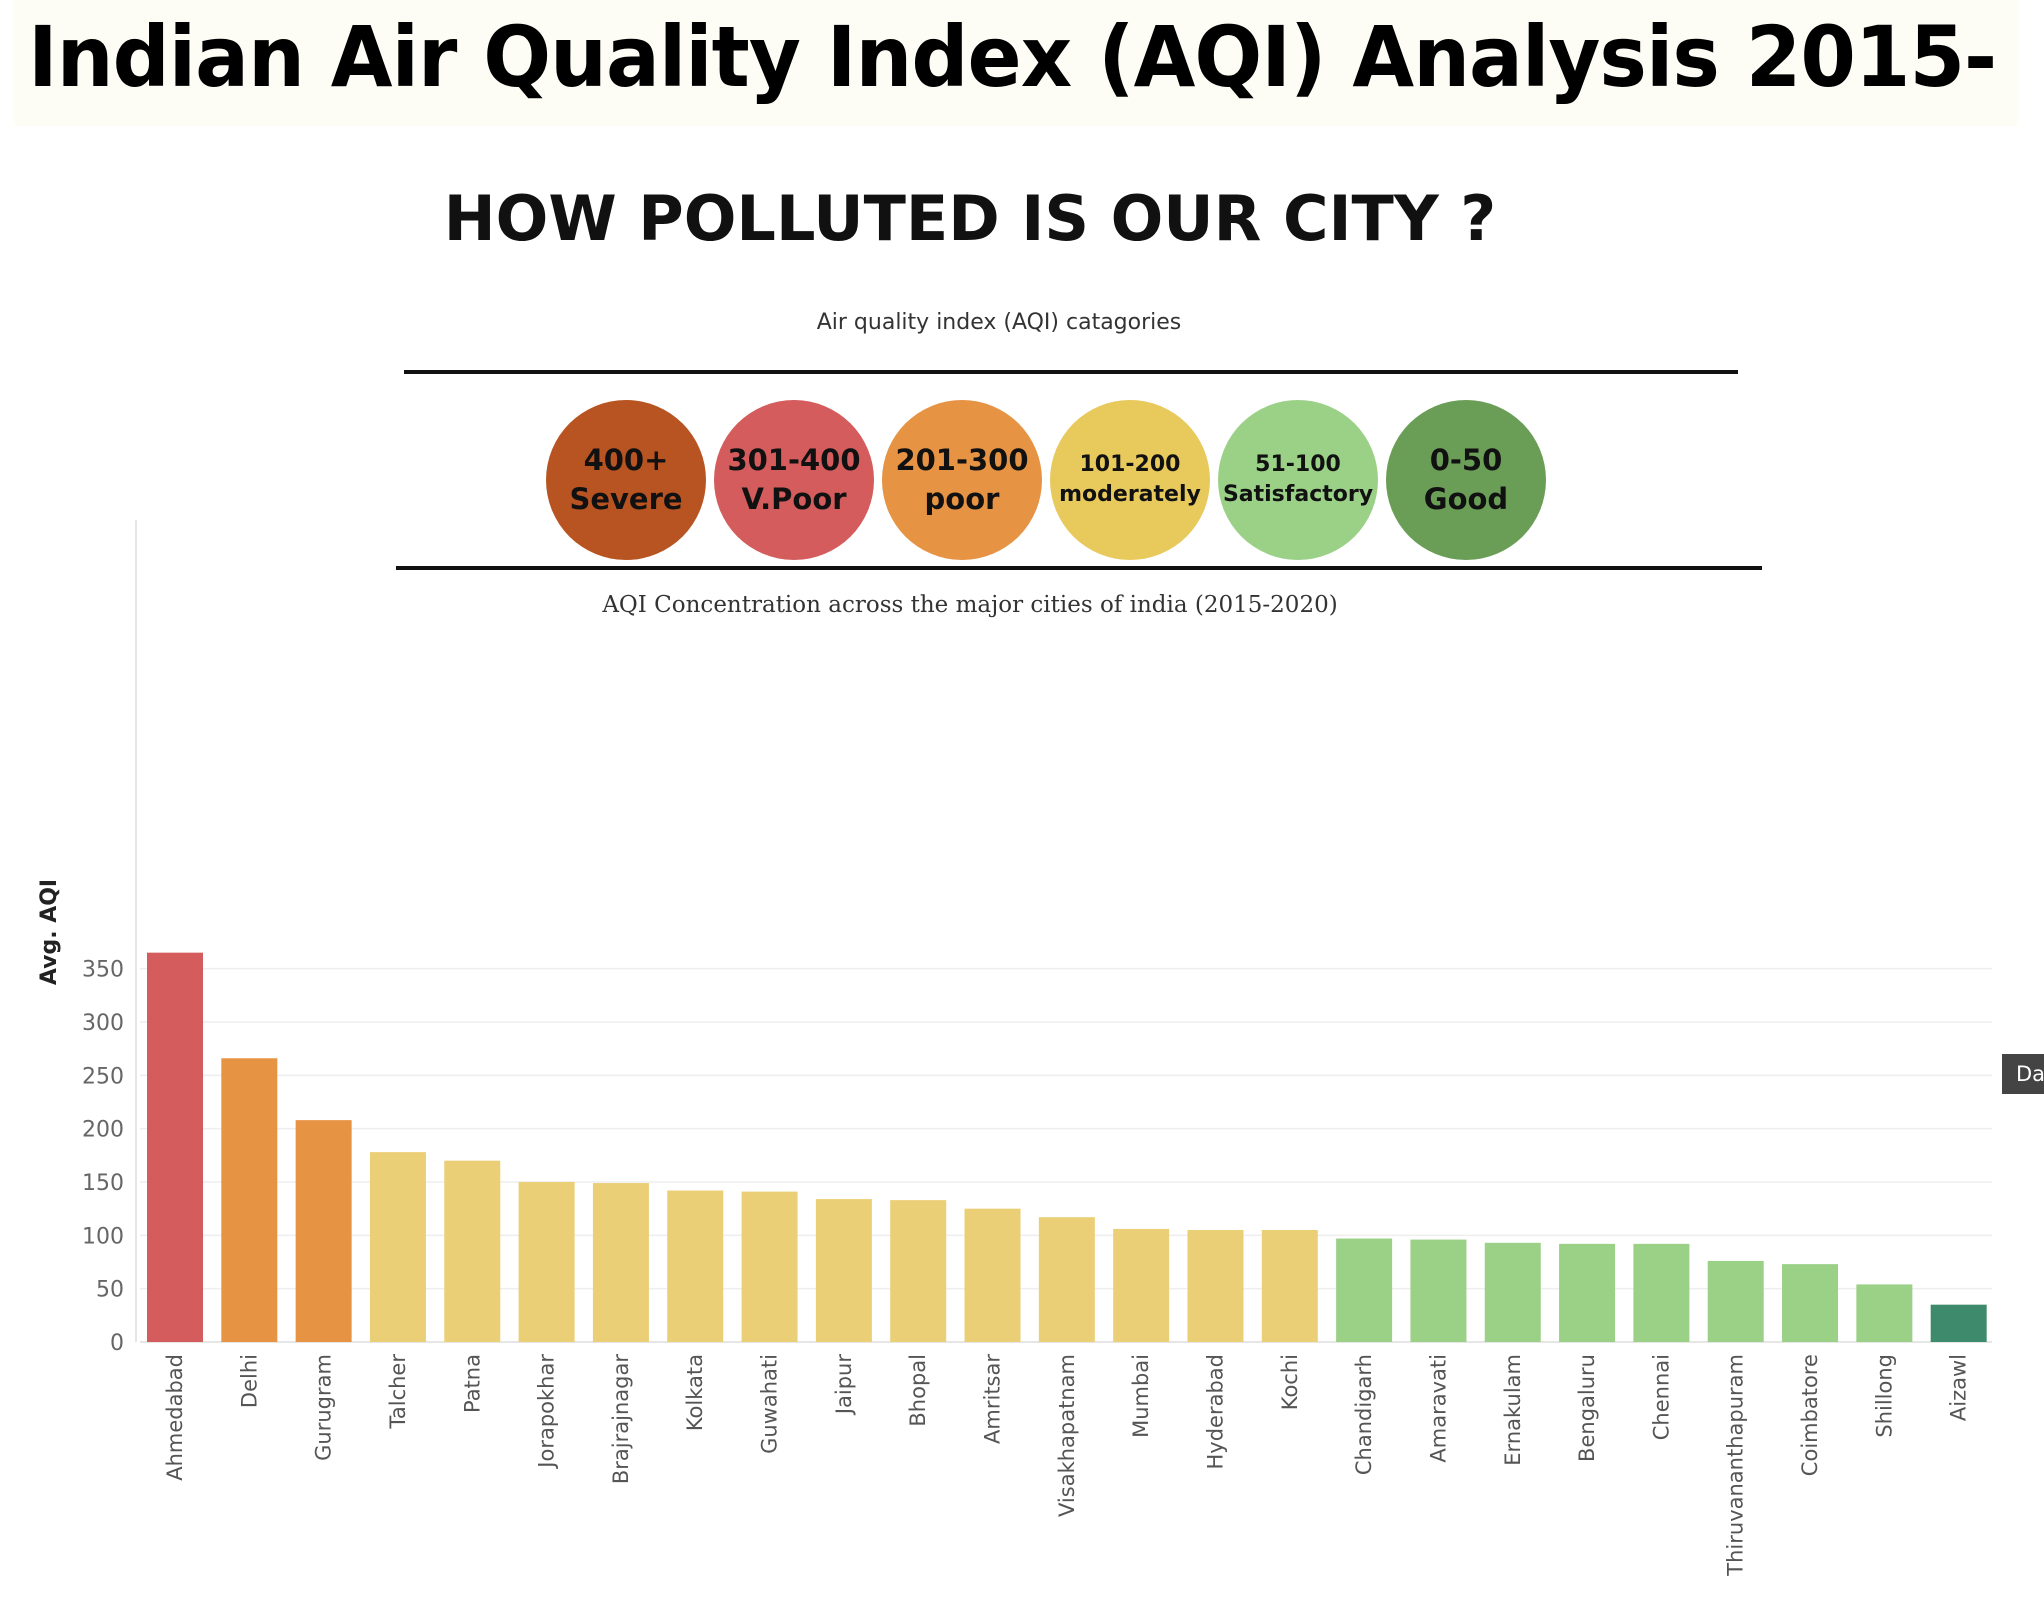 The image size is (2044, 1602). I want to click on category-range: 201-300, so click(962, 459).